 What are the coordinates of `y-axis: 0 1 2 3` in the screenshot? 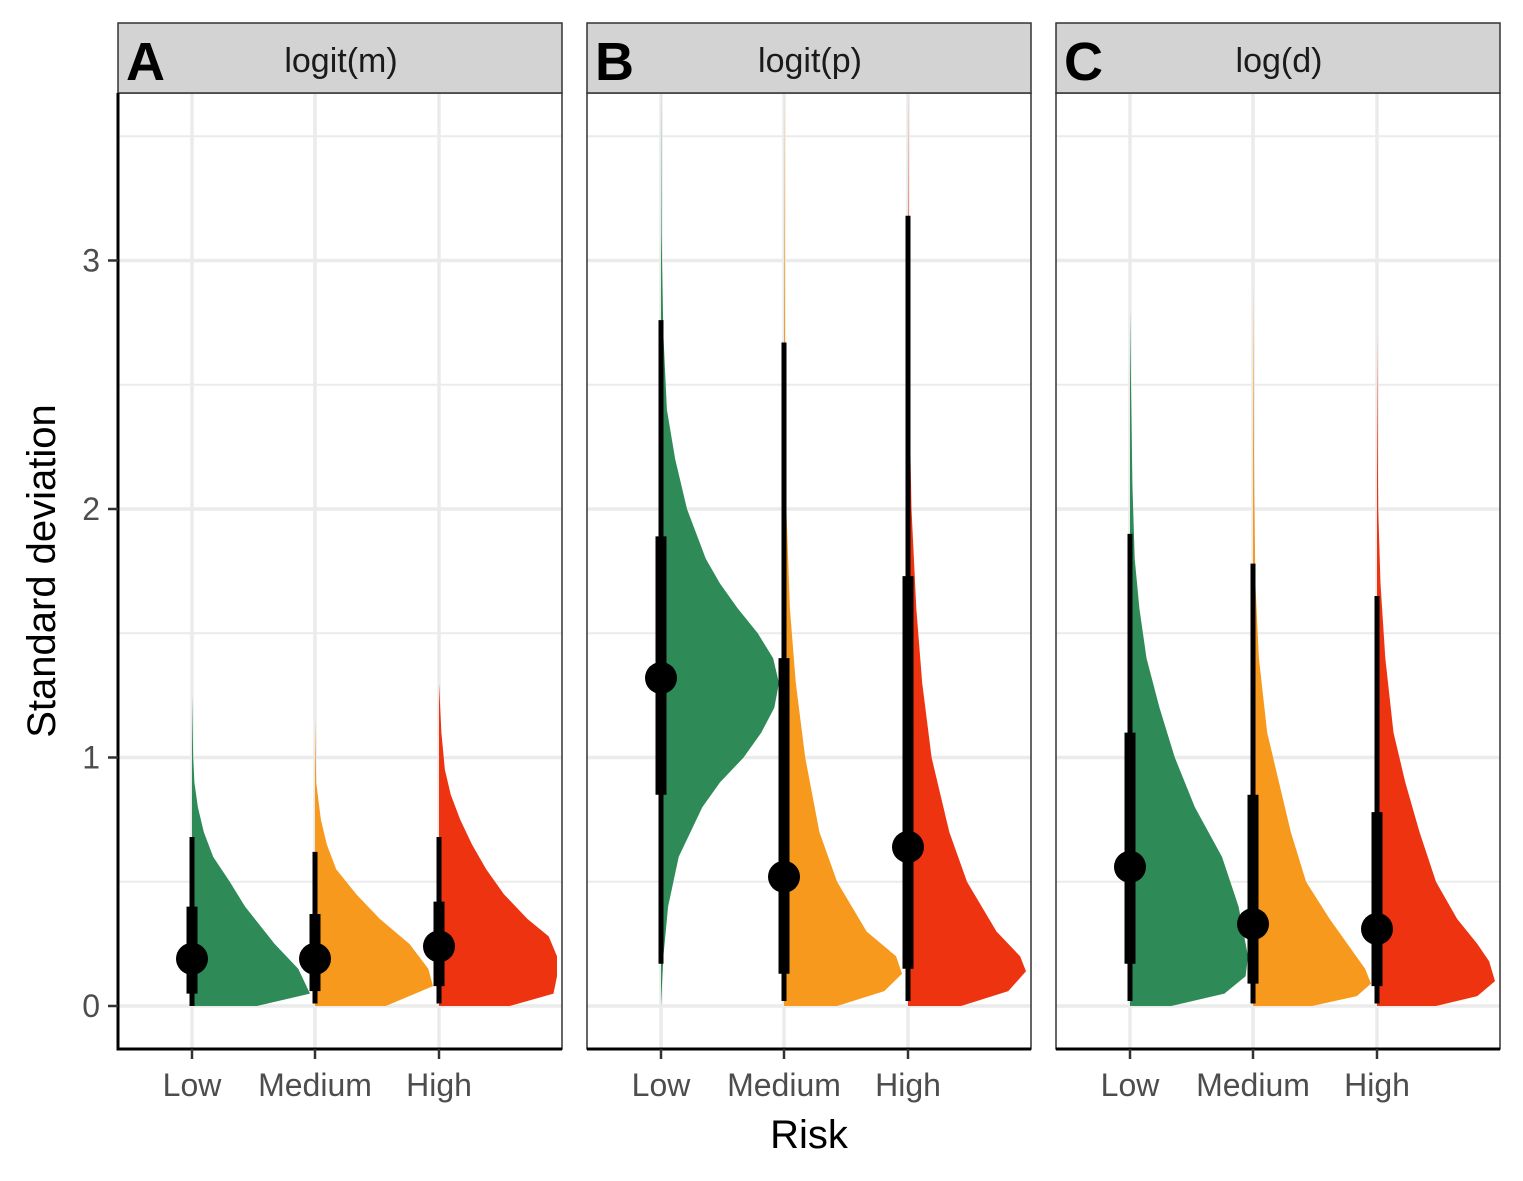 It's located at (101, 572).